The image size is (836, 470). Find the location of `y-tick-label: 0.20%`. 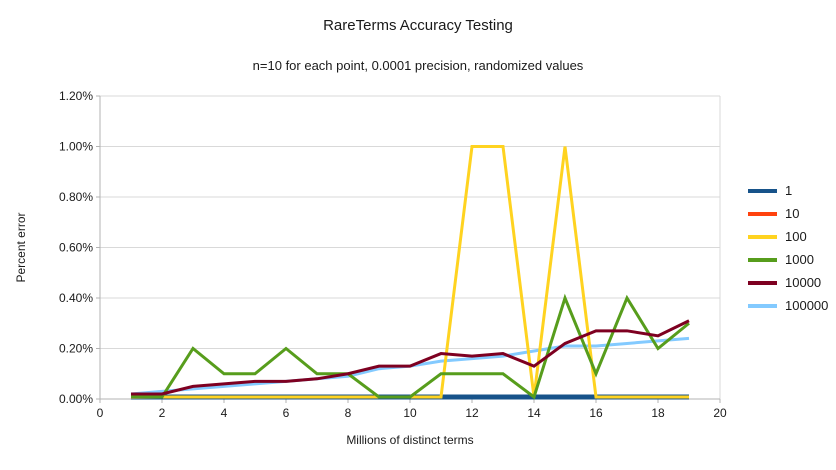

y-tick-label: 0.20% is located at coordinates (76, 349).